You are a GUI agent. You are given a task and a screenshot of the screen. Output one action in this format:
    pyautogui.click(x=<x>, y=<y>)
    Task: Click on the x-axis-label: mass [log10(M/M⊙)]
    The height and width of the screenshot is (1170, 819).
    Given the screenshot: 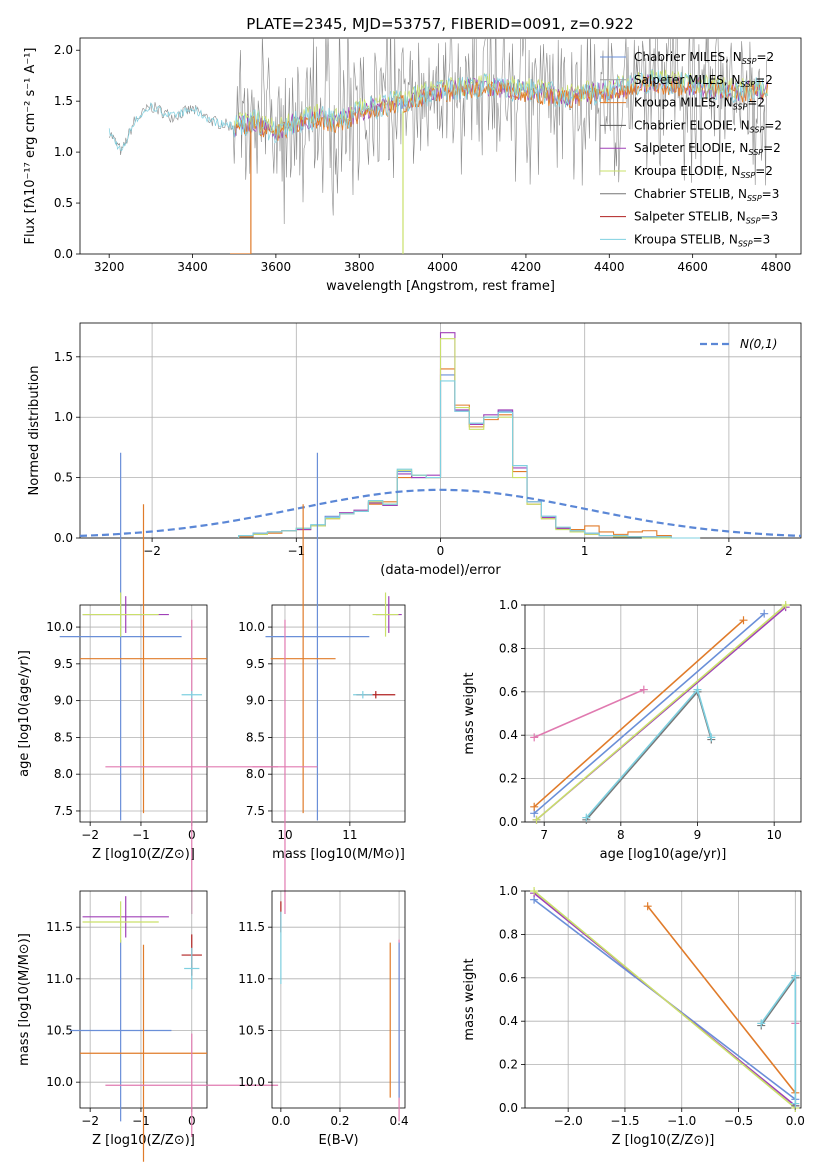 What is the action you would take?
    pyautogui.click(x=338, y=854)
    